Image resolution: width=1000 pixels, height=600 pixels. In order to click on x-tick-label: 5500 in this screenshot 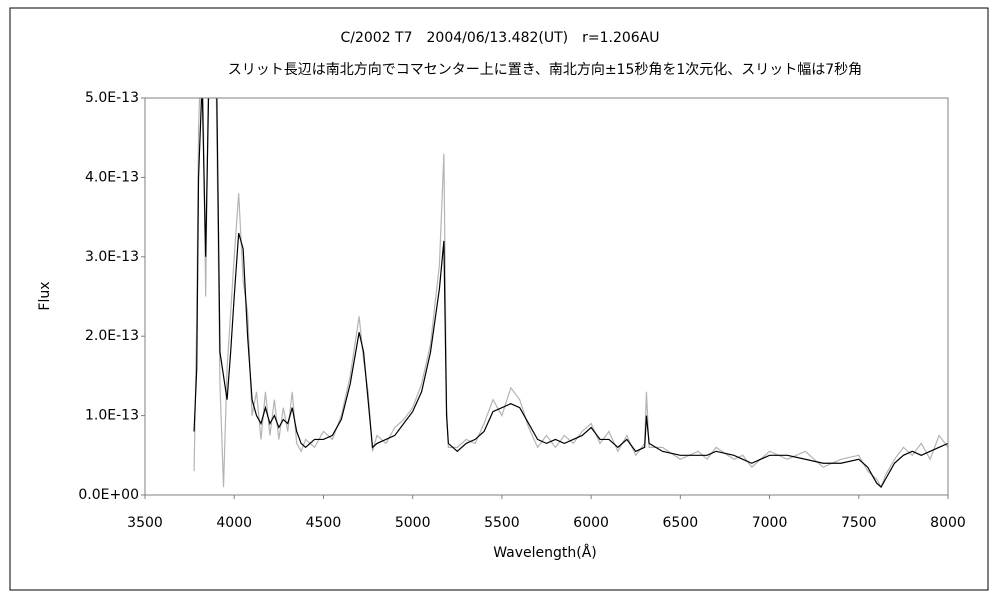, I will do `click(502, 523)`.